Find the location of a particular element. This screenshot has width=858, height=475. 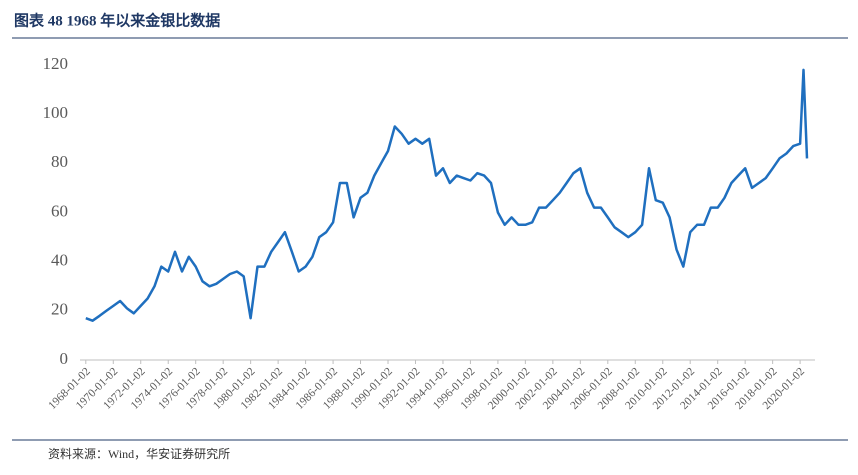

y-tick-label: 80 is located at coordinates (59, 161).